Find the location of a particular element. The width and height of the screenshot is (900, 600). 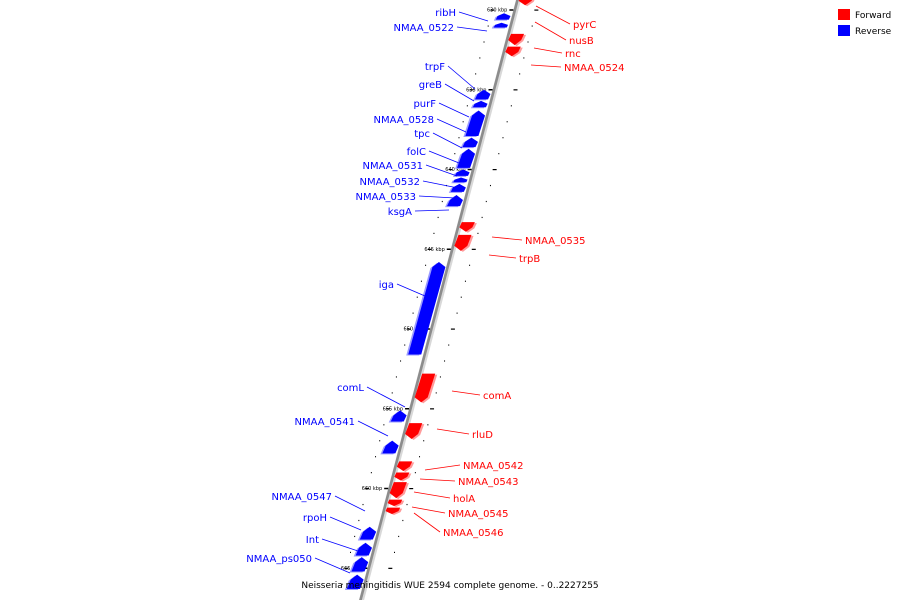

gene-rpoH is located at coordinates (362, 549).